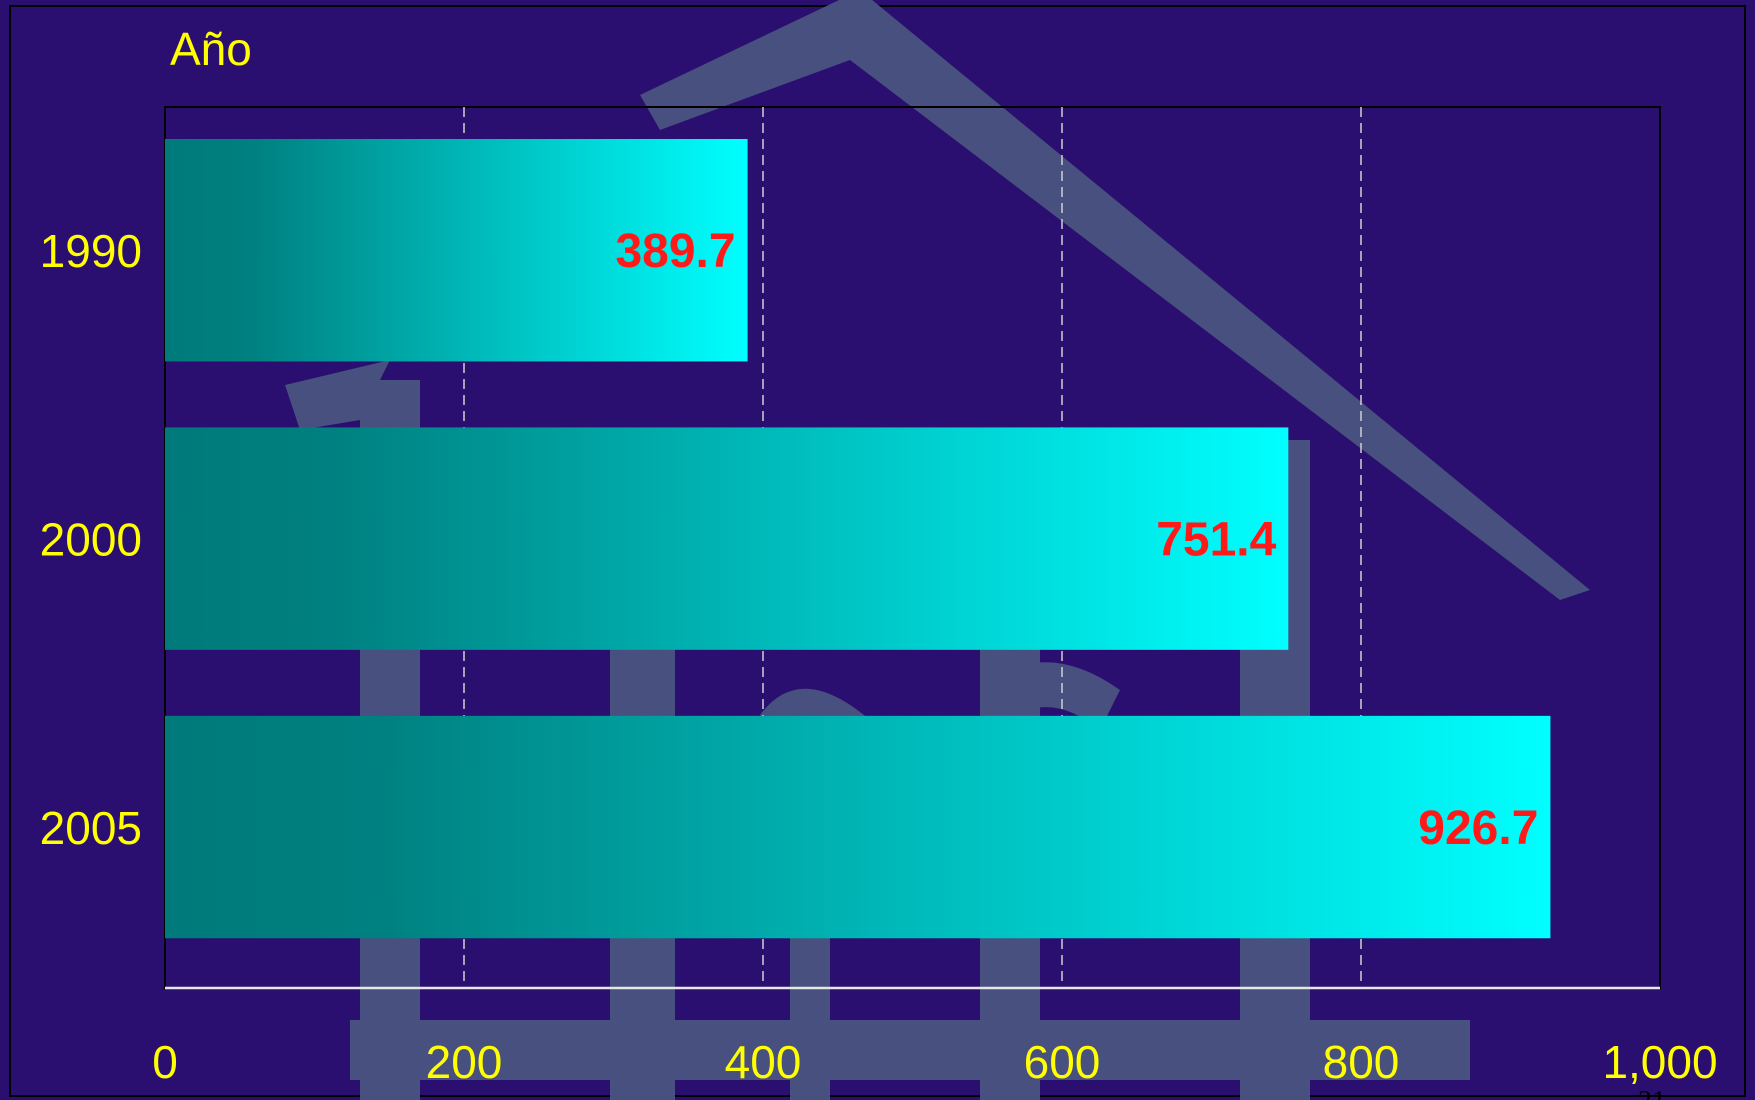 This screenshot has height=1100, width=1755. I want to click on y-tick-2005: 2005, so click(91, 828).